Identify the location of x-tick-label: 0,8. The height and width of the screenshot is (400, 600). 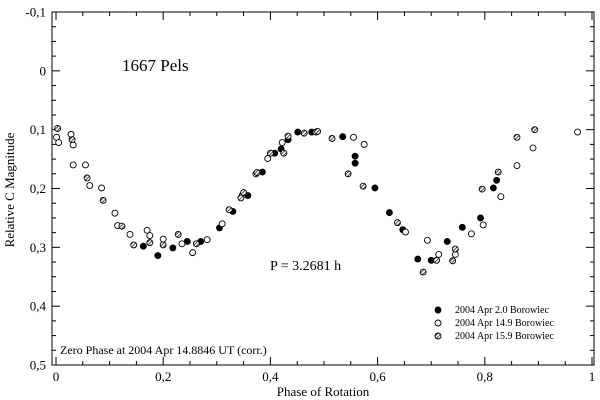
(485, 376).